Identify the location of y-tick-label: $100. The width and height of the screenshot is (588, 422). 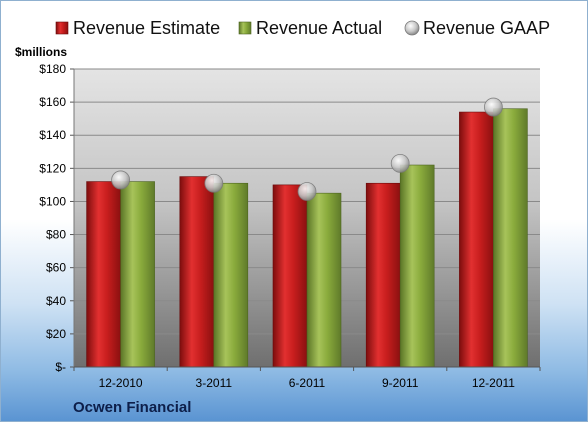
(52, 201).